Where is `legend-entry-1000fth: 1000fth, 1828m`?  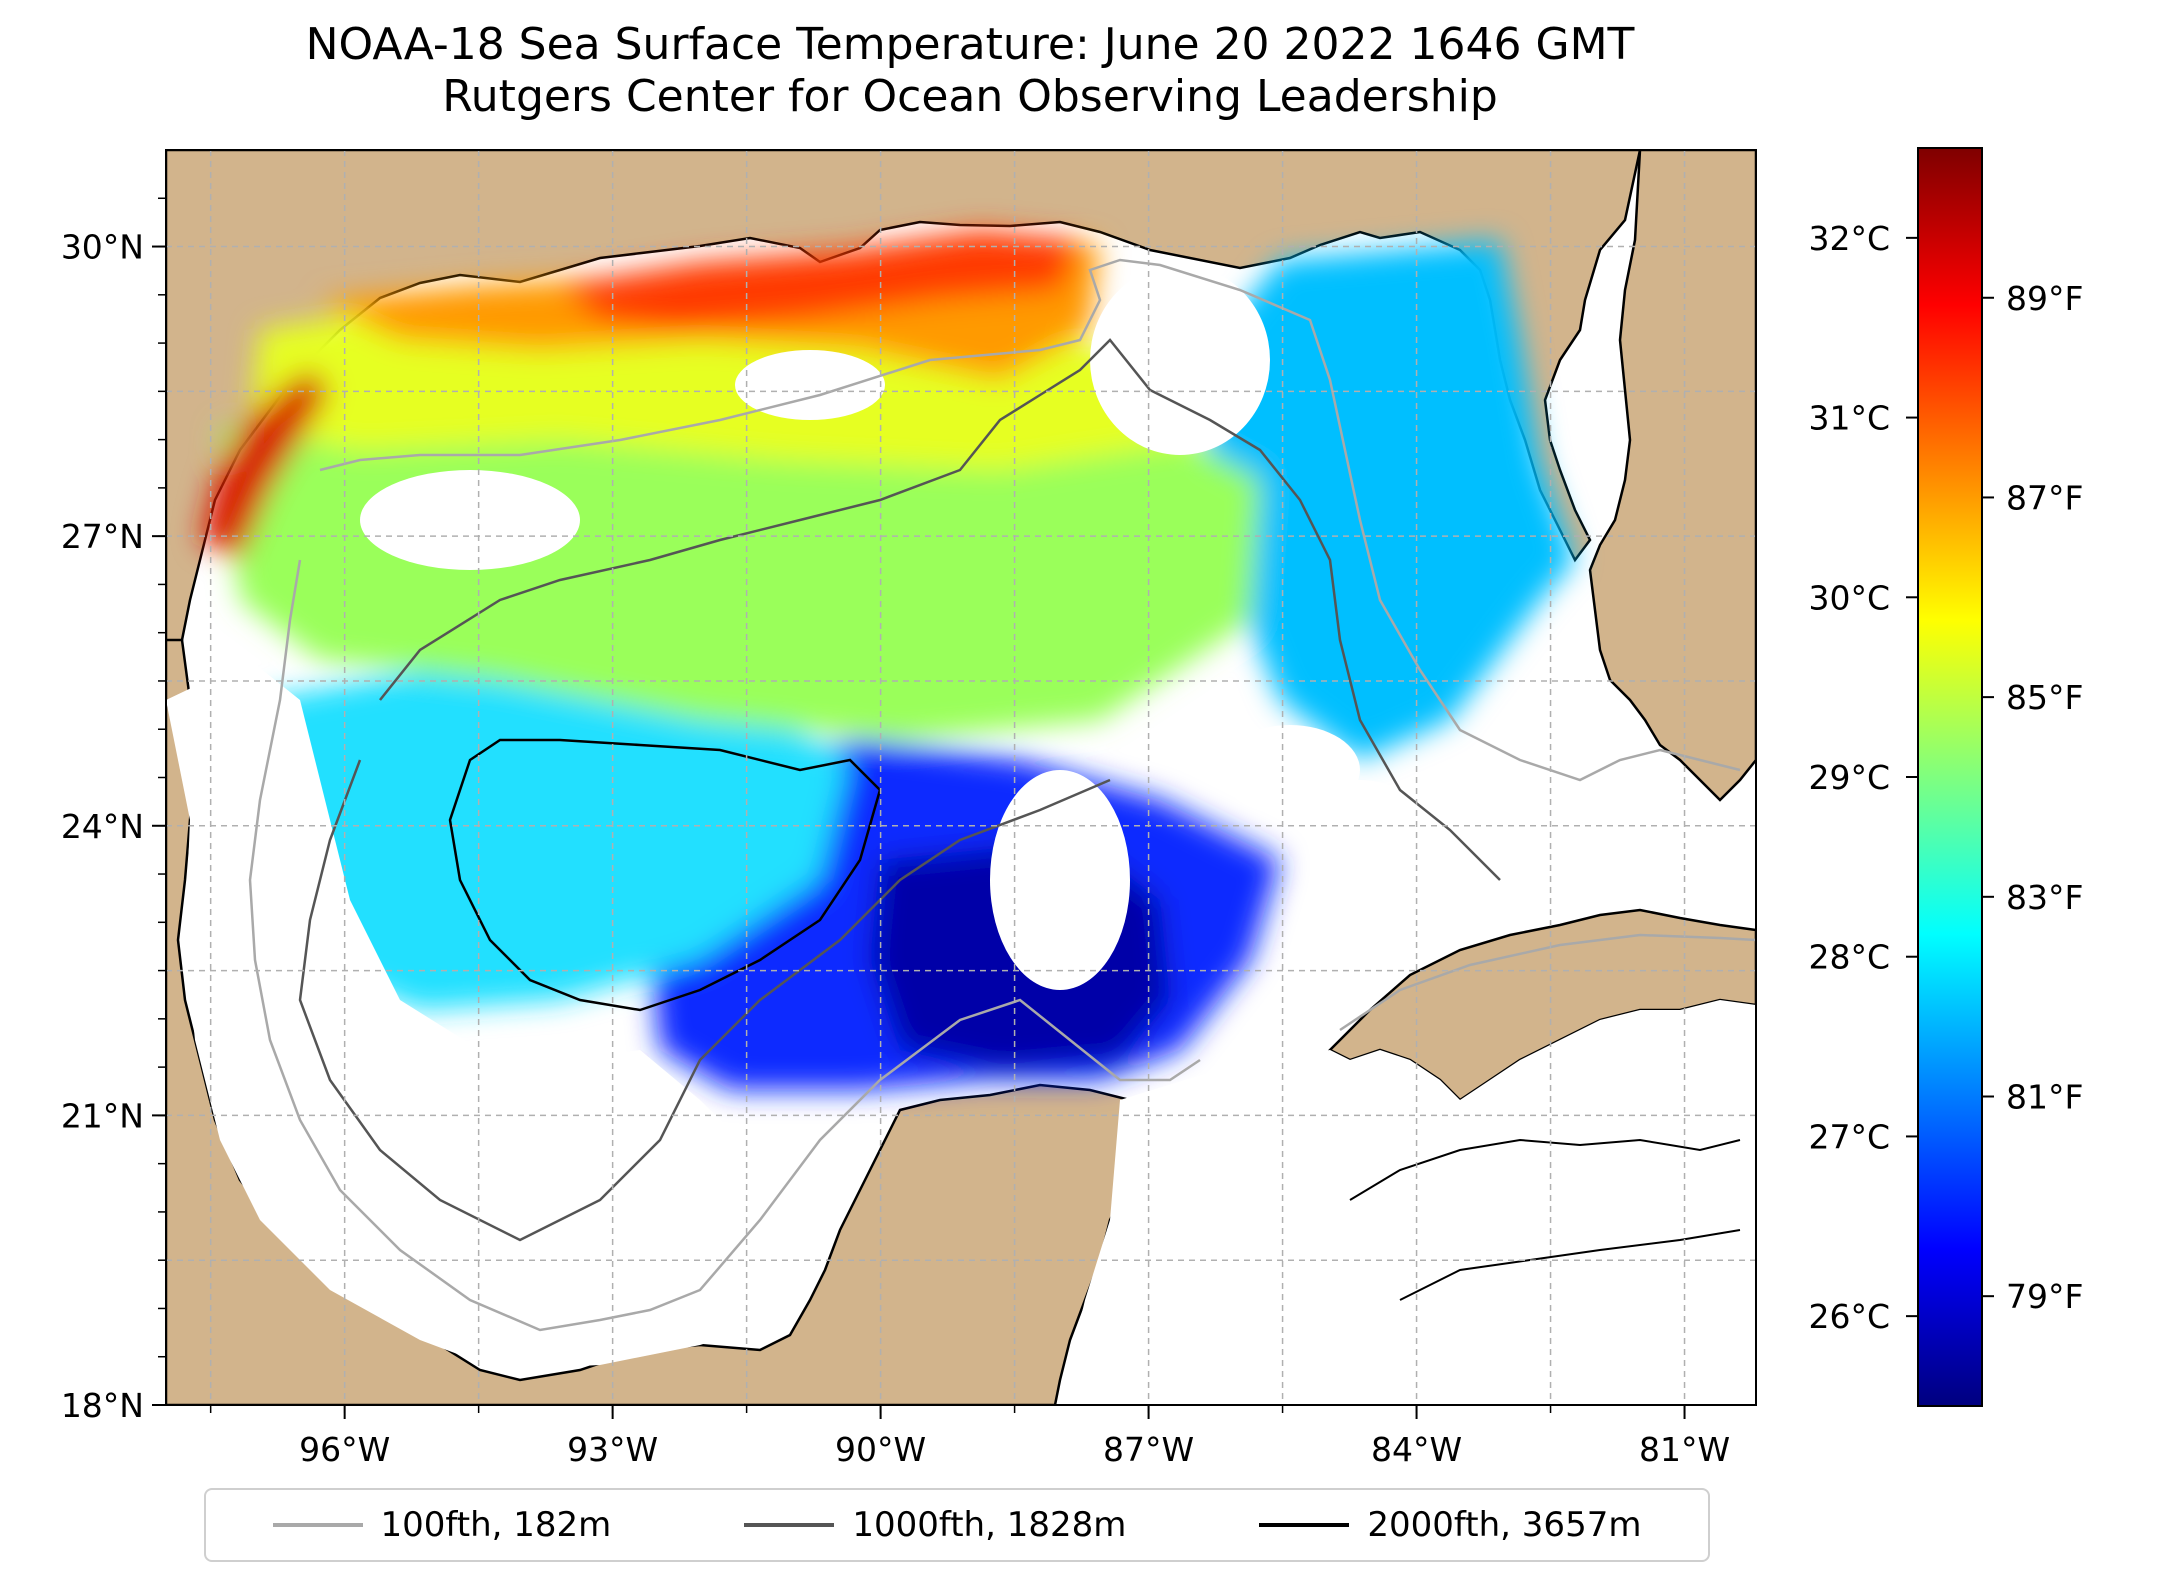
legend-entry-1000fth: 1000fth, 1828m is located at coordinates (935, 1525).